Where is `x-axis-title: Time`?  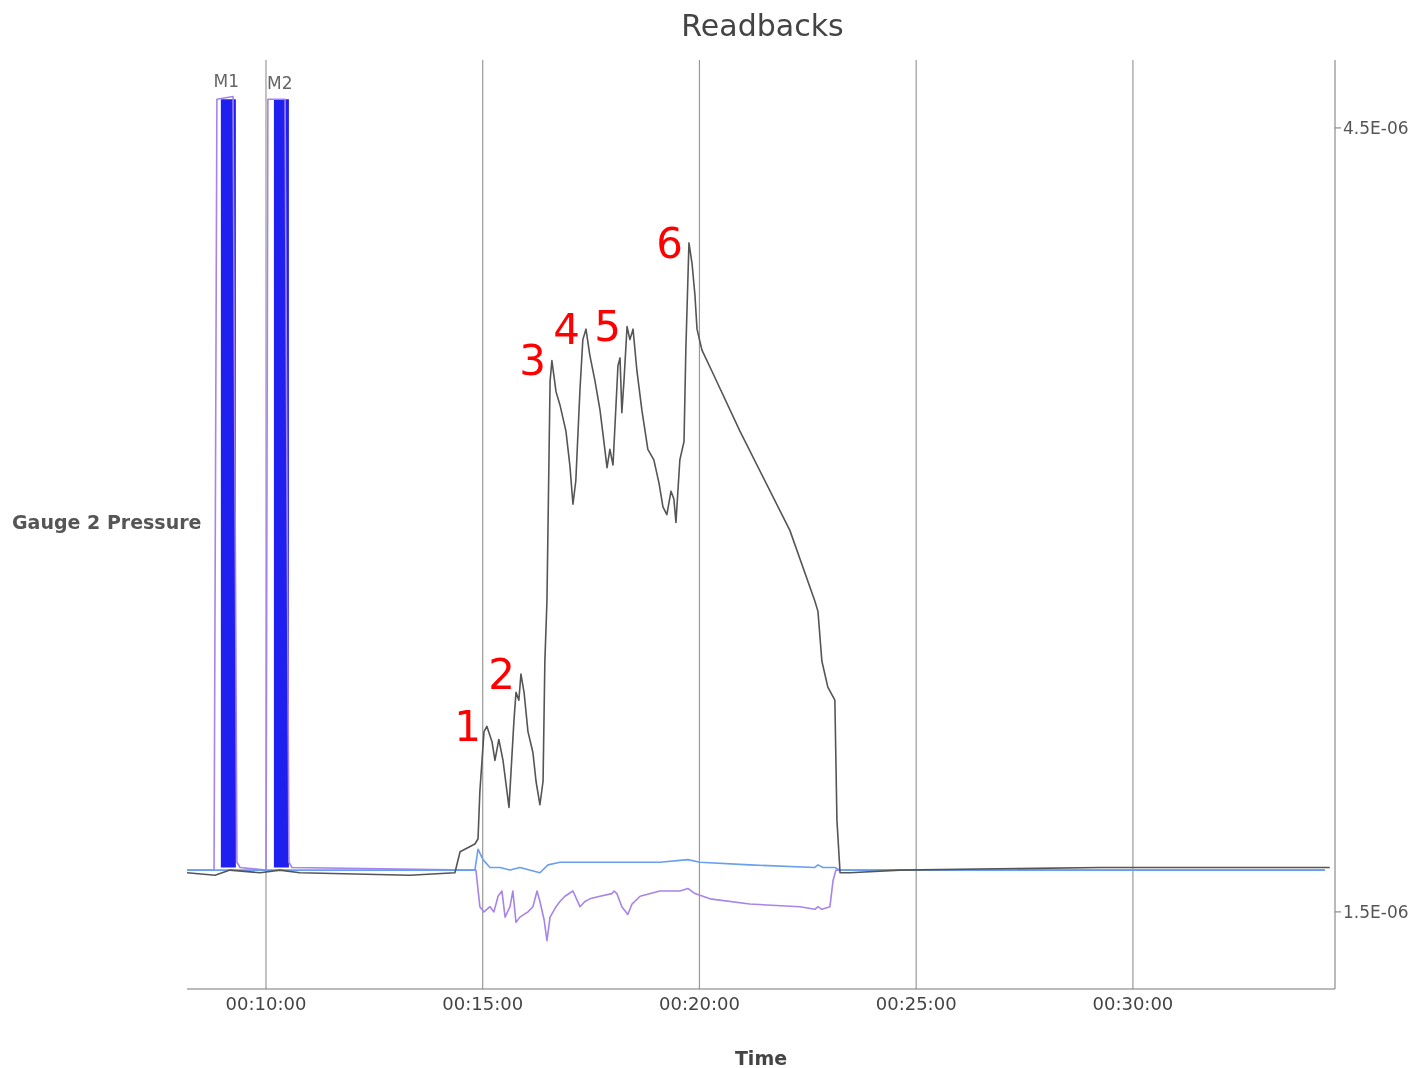
x-axis-title: Time is located at coordinates (761, 1057).